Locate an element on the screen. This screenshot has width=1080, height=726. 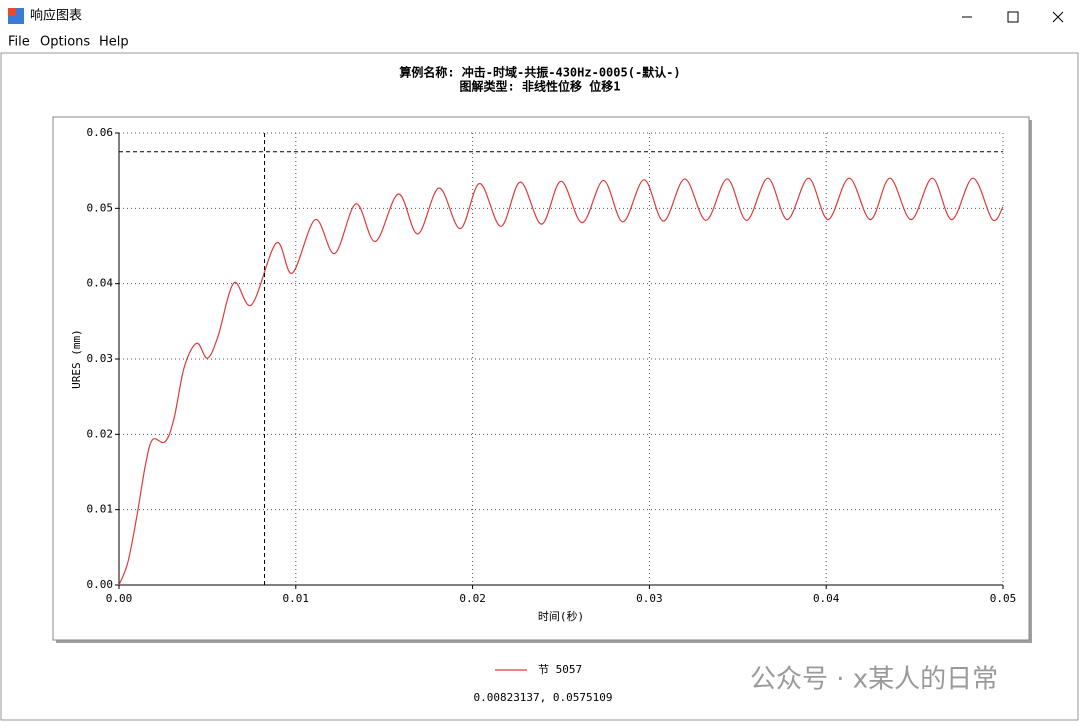
menu-item: Options is located at coordinates (65, 42).